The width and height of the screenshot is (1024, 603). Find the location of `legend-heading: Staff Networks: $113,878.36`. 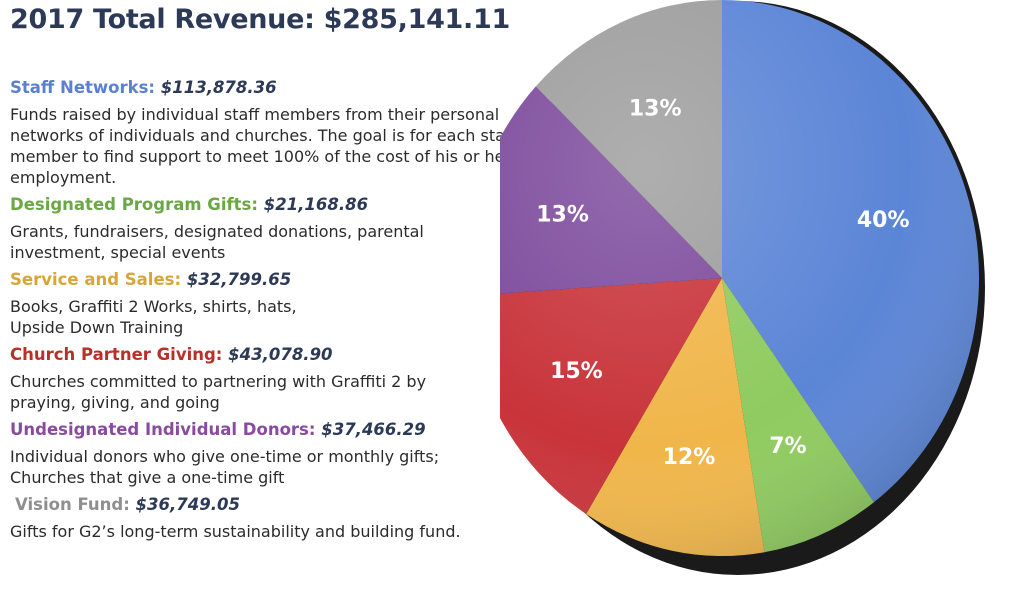

legend-heading: Staff Networks: $113,878.36 is located at coordinates (270, 88).